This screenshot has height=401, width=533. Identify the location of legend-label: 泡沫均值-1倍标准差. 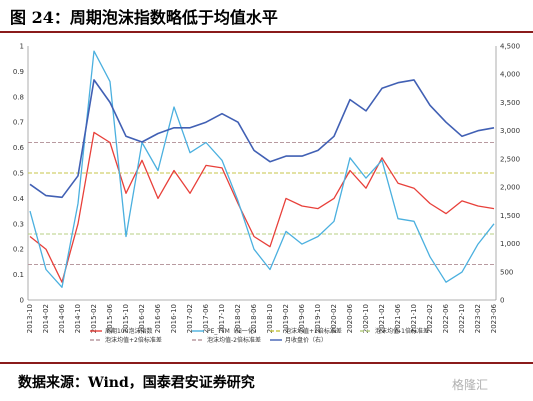
(402, 331).